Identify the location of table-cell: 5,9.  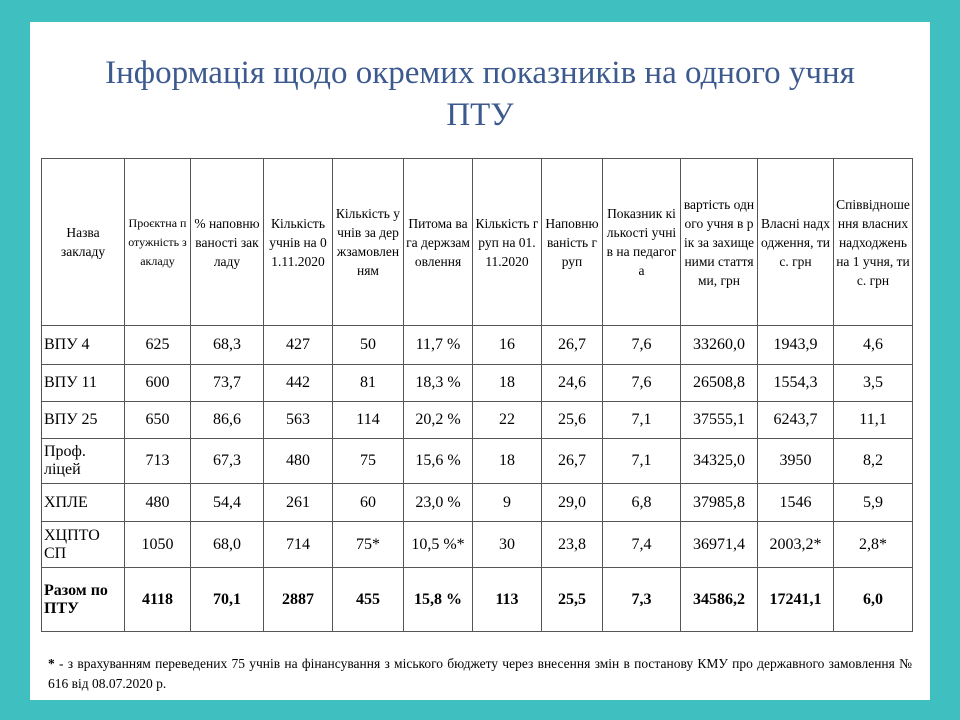
(873, 502).